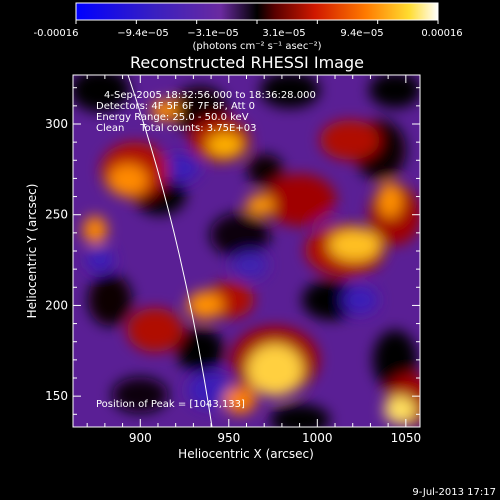 This screenshot has height=500, width=500. I want to click on x-tick-label: 950, so click(228, 438).